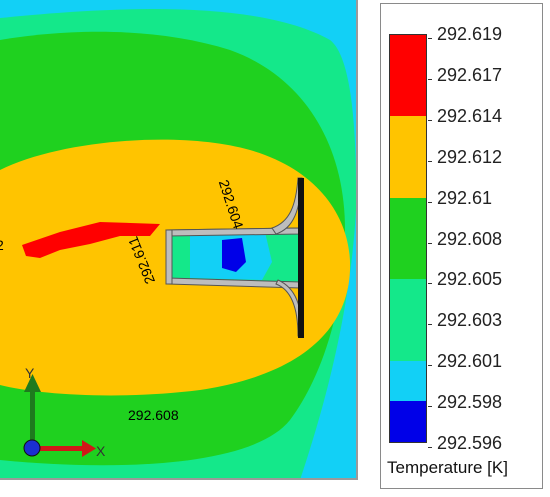 This screenshot has width=550, height=497. I want to click on x-axis-label: X, so click(101, 451).